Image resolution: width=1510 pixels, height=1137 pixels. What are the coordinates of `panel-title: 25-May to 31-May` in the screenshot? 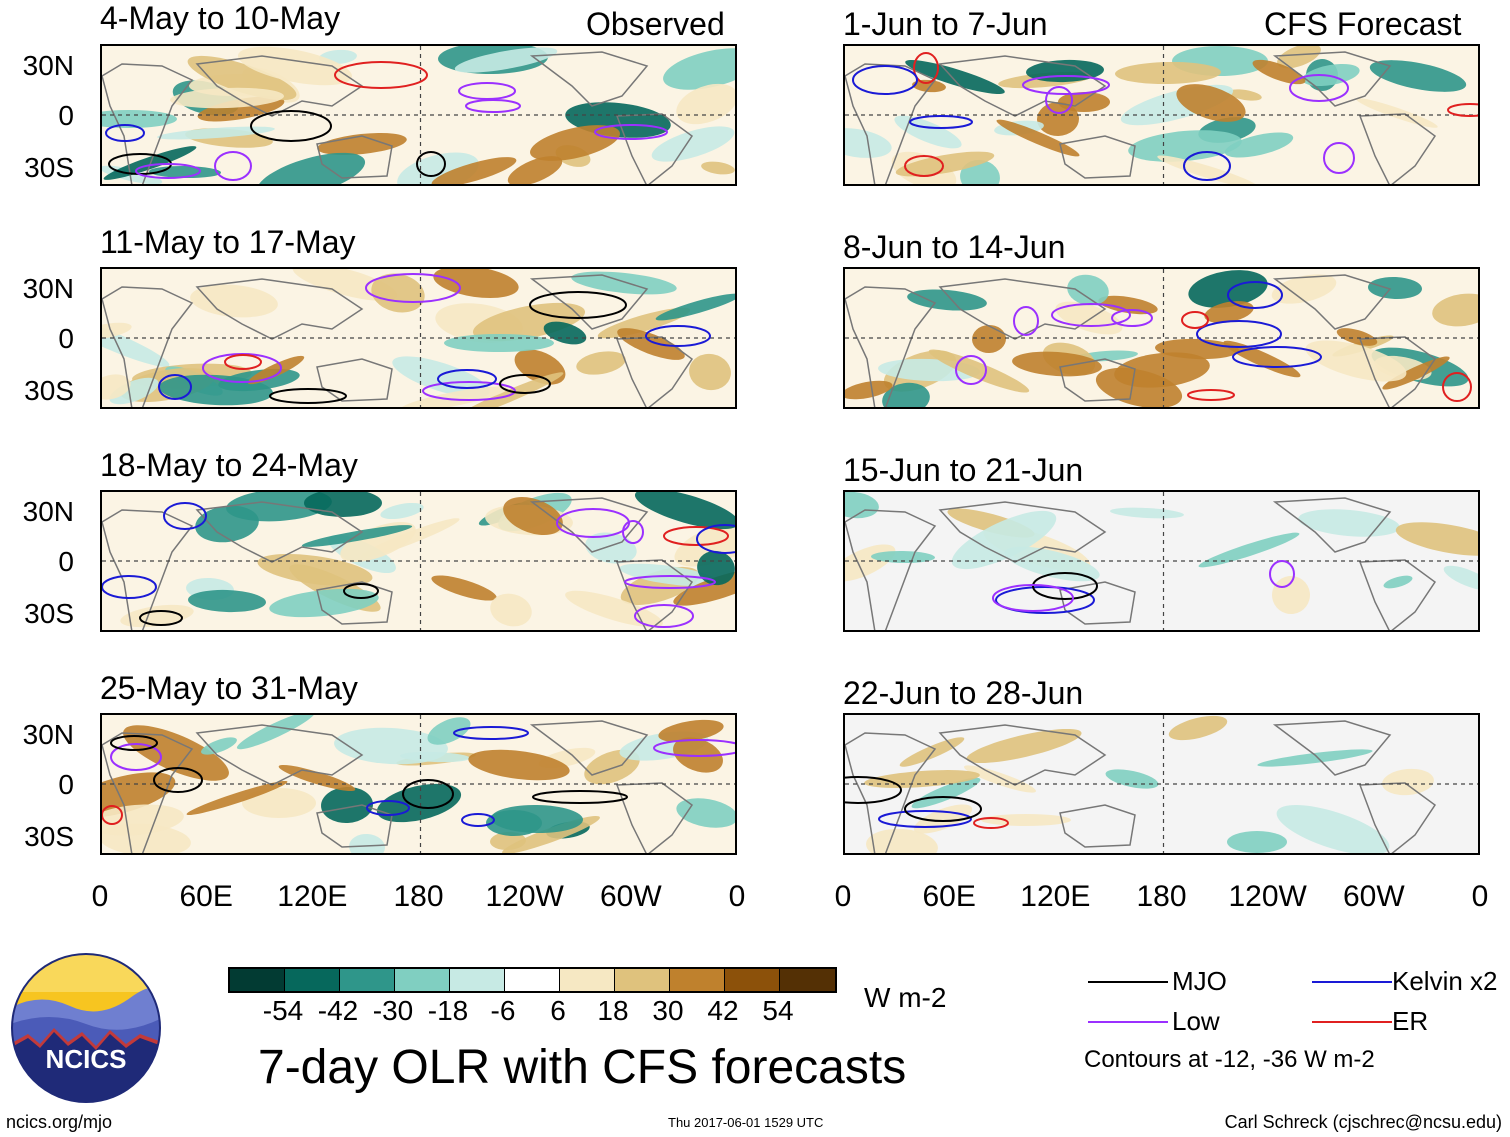 It's located at (229, 688).